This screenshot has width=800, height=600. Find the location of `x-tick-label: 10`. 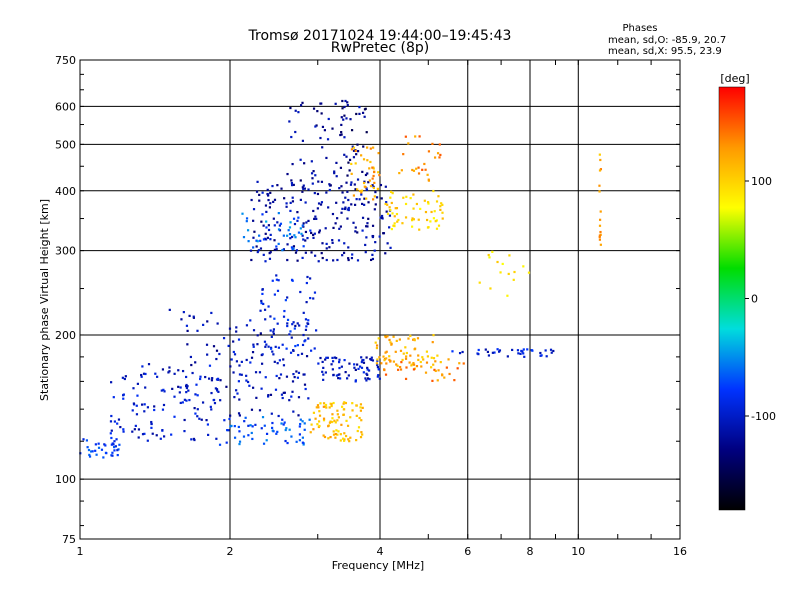

x-tick-label: 10 is located at coordinates (578, 551).